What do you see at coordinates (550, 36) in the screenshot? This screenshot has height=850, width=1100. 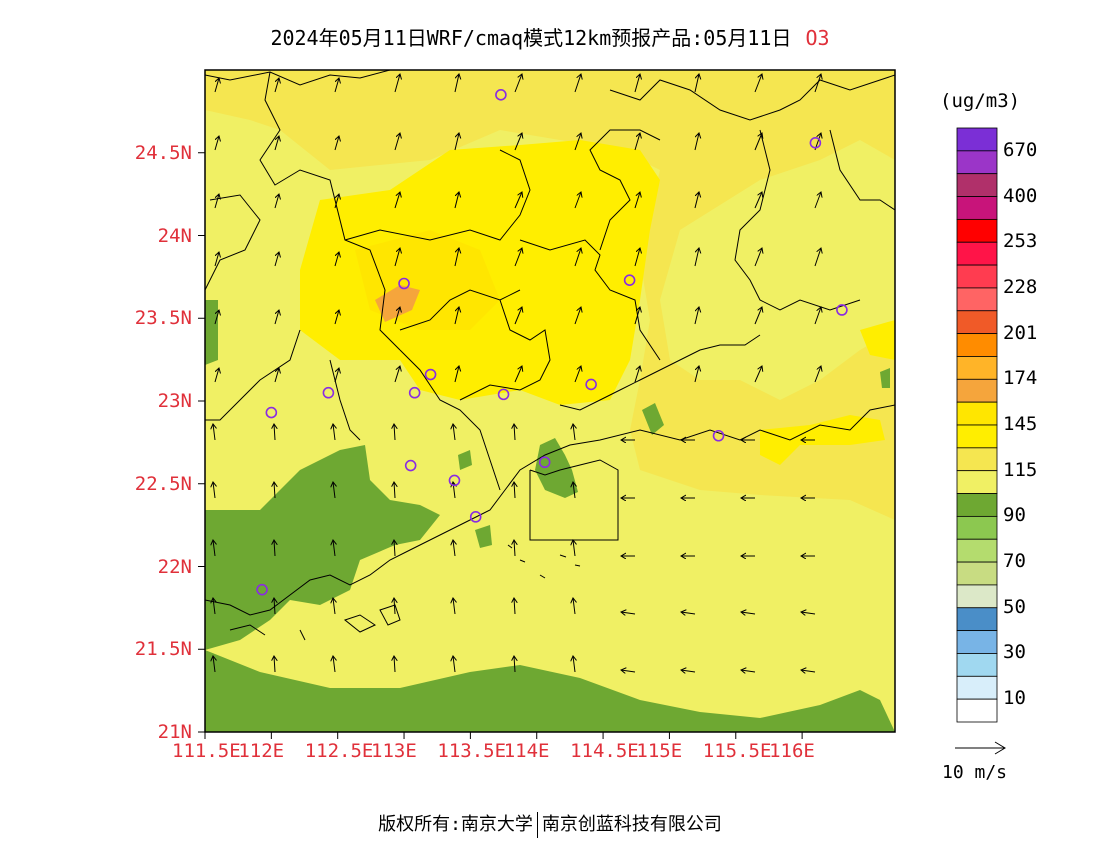 I see `map-title: 2024年05月11日WRF/cmaq模式12km预报产品:05月11日 O3` at bounding box center [550, 36].